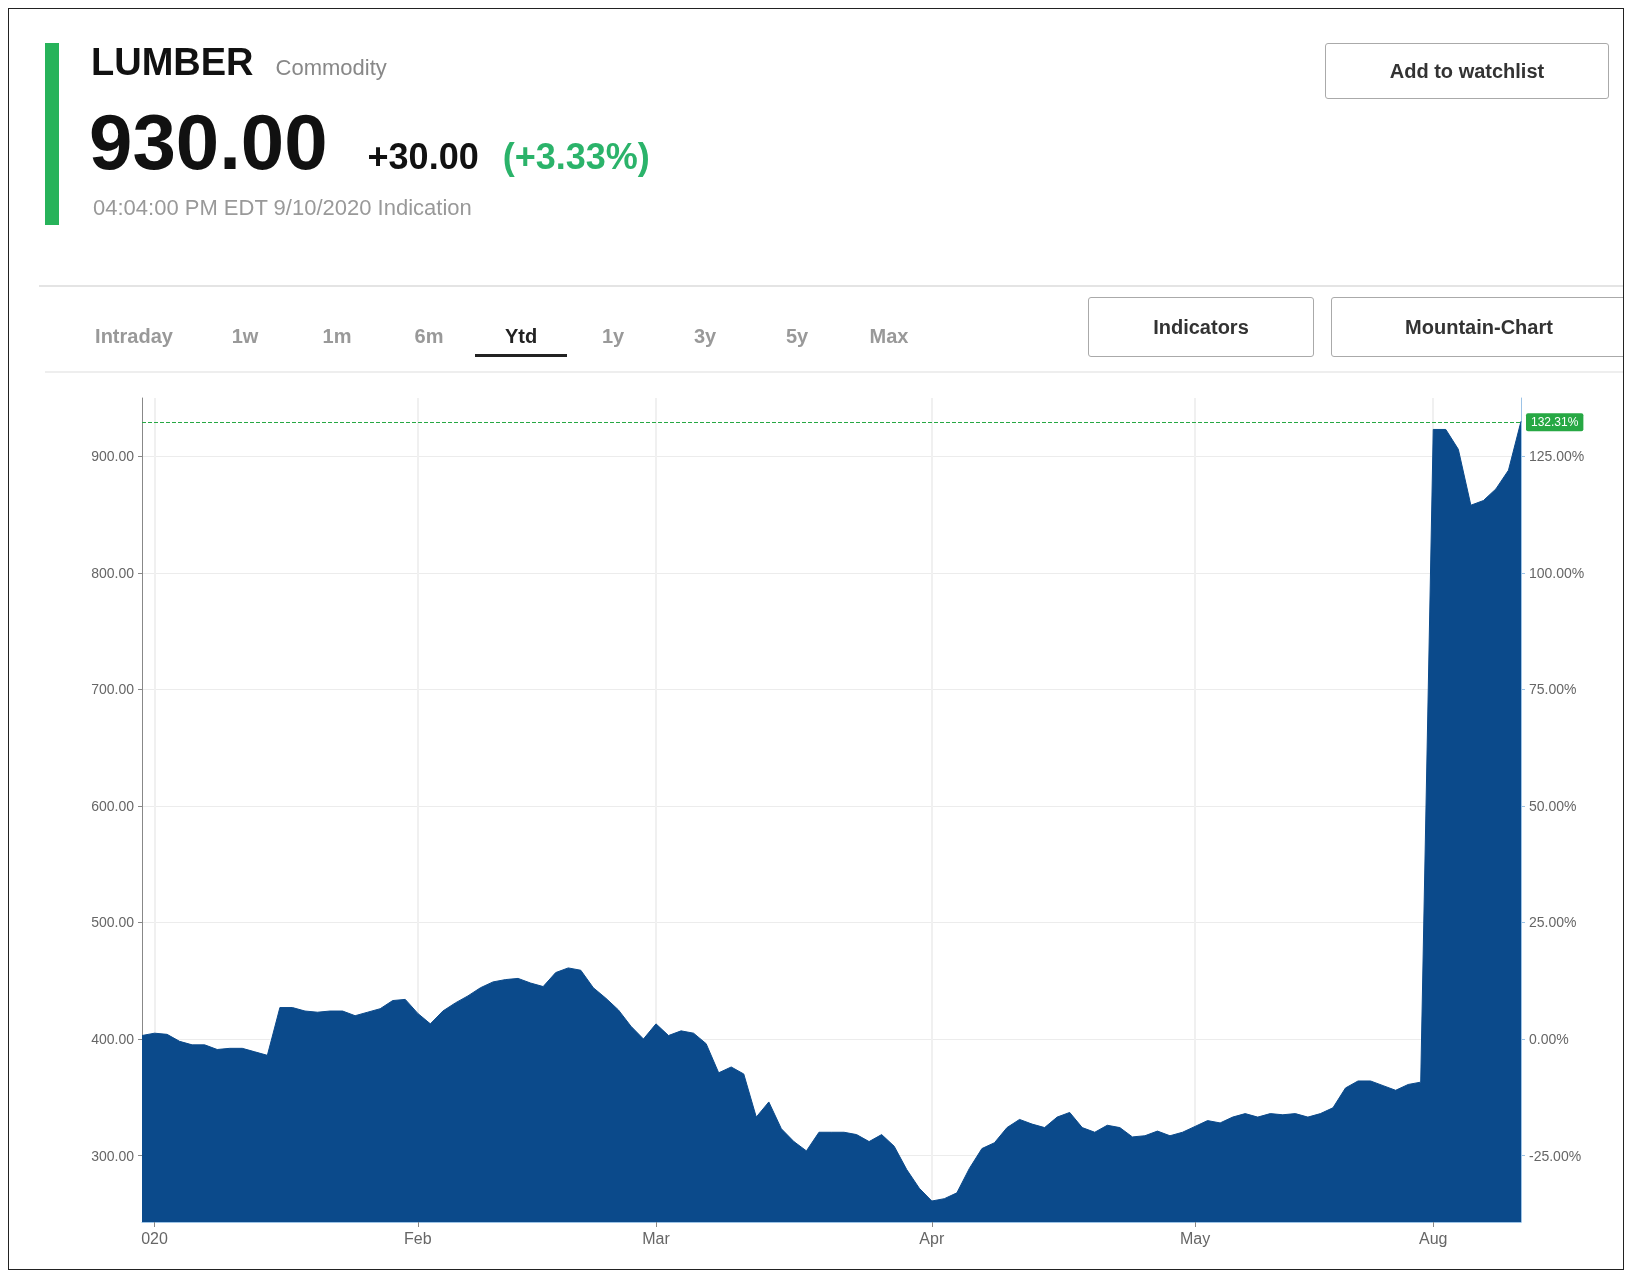 The height and width of the screenshot is (1278, 1632). I want to click on y2-tick-label: 50.00%, so click(1553, 805).